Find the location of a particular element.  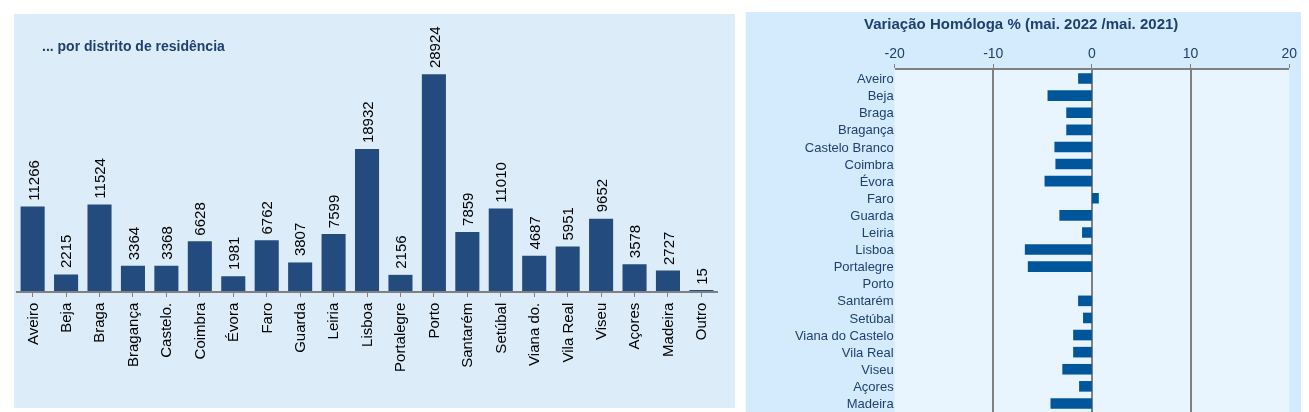

x-tick-label: Açores is located at coordinates (634, 326).